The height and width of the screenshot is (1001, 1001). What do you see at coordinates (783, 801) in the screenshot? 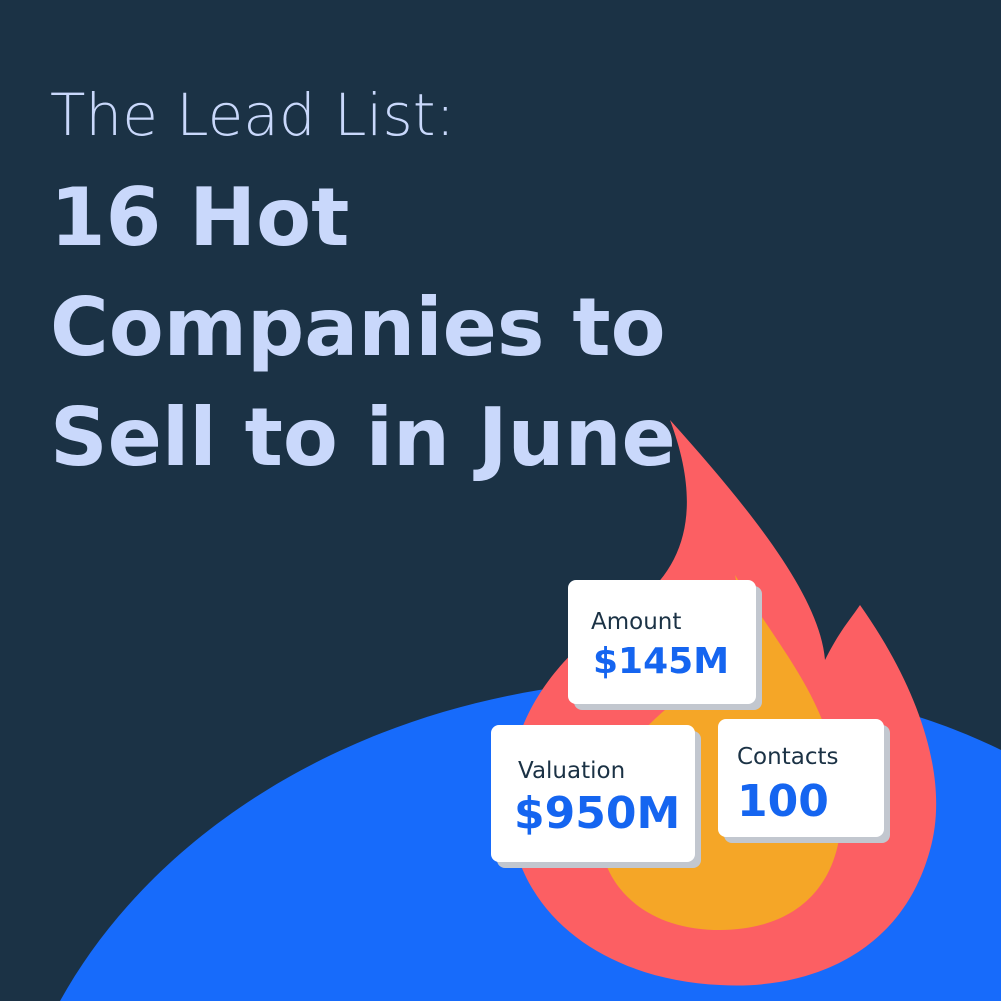
I see `card-value: 100` at bounding box center [783, 801].